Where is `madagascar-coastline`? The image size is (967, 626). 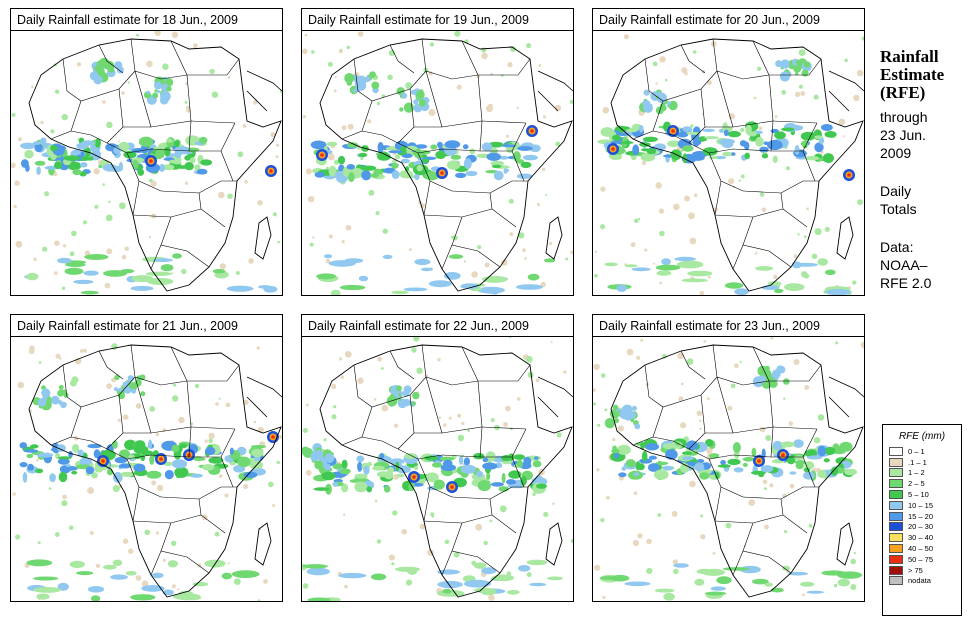 madagascar-coastline is located at coordinates (845, 544).